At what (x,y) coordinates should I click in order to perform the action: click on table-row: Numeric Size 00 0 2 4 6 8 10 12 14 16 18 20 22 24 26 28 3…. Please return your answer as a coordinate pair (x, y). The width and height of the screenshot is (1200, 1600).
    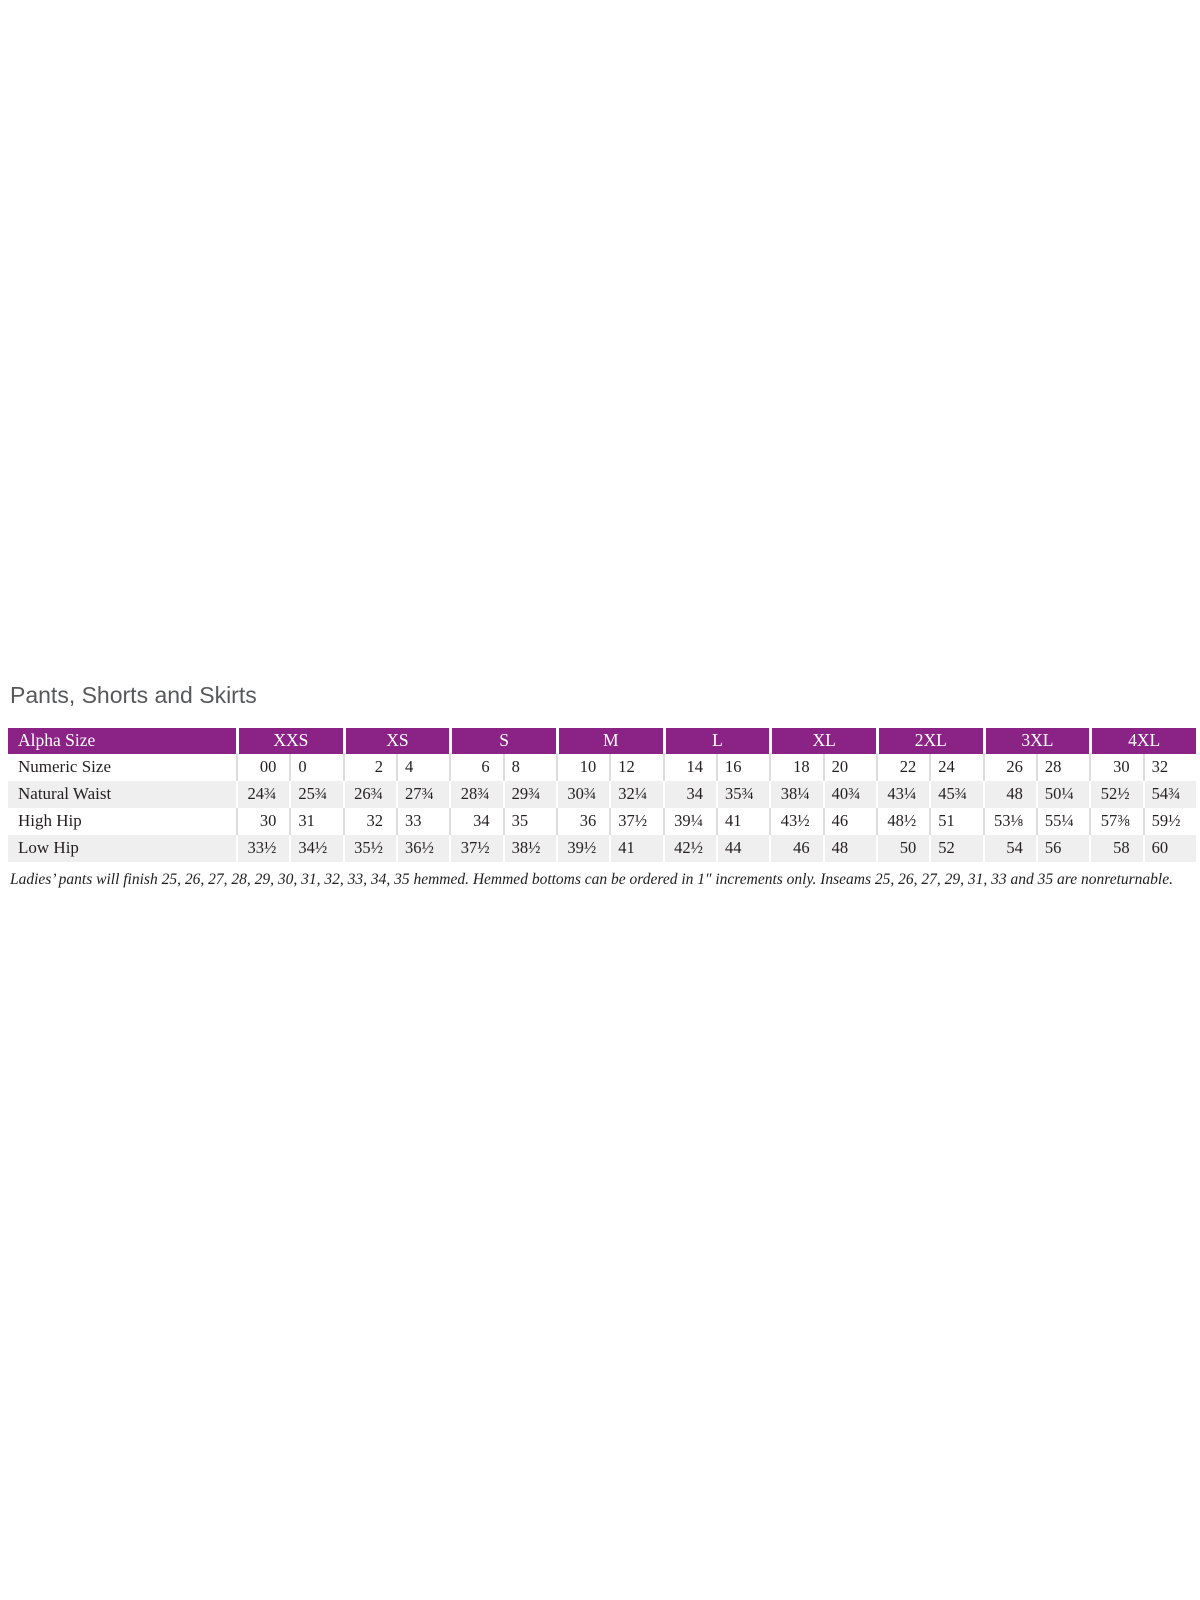
    Looking at the image, I should click on (602, 767).